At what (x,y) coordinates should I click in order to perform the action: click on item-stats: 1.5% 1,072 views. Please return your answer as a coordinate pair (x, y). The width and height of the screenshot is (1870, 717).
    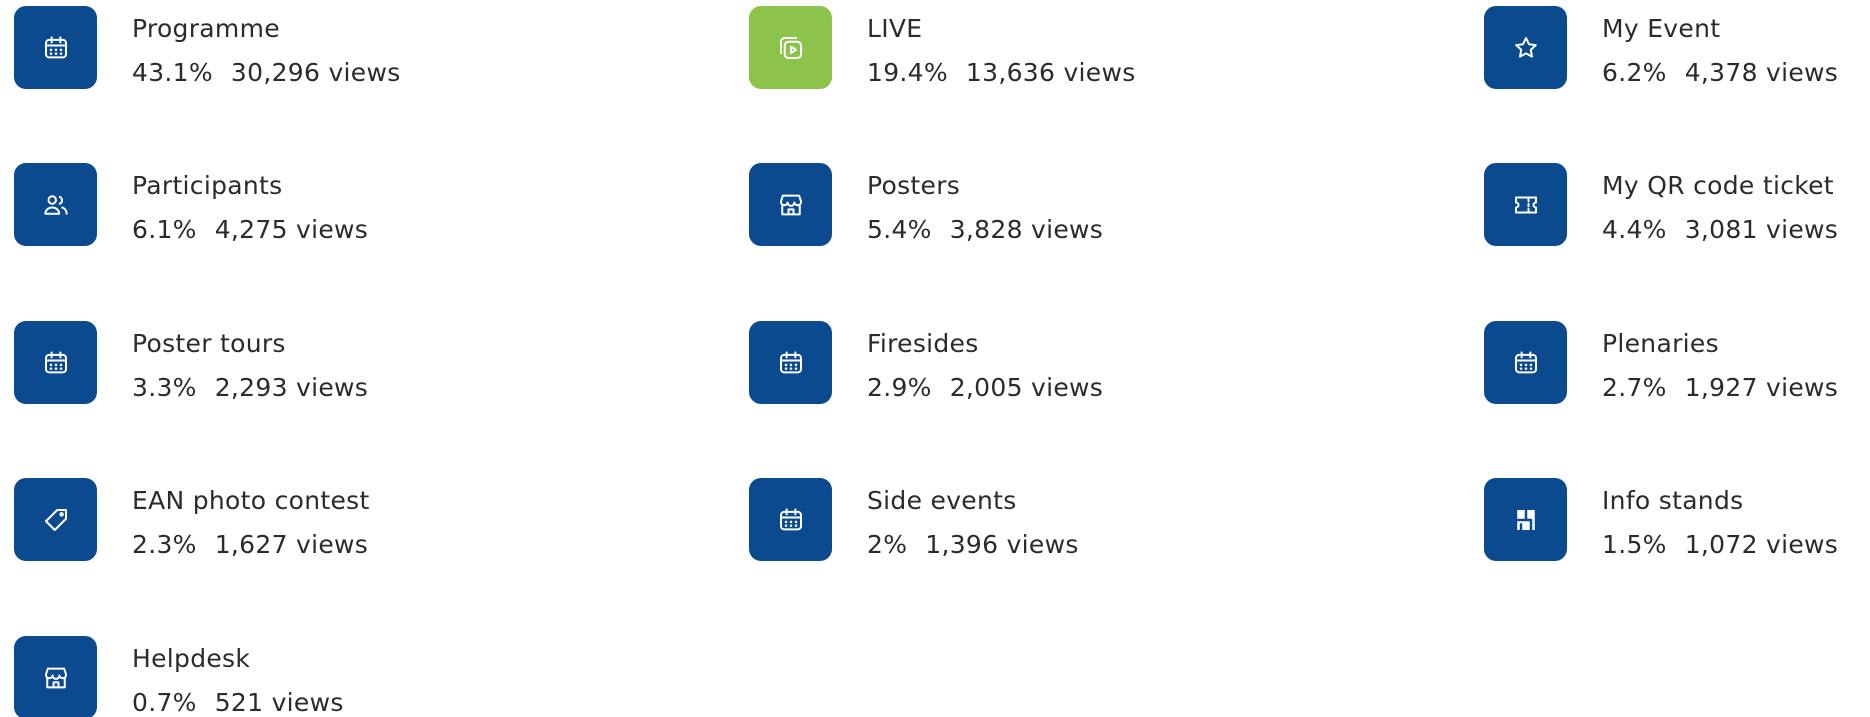
    Looking at the image, I should click on (1720, 544).